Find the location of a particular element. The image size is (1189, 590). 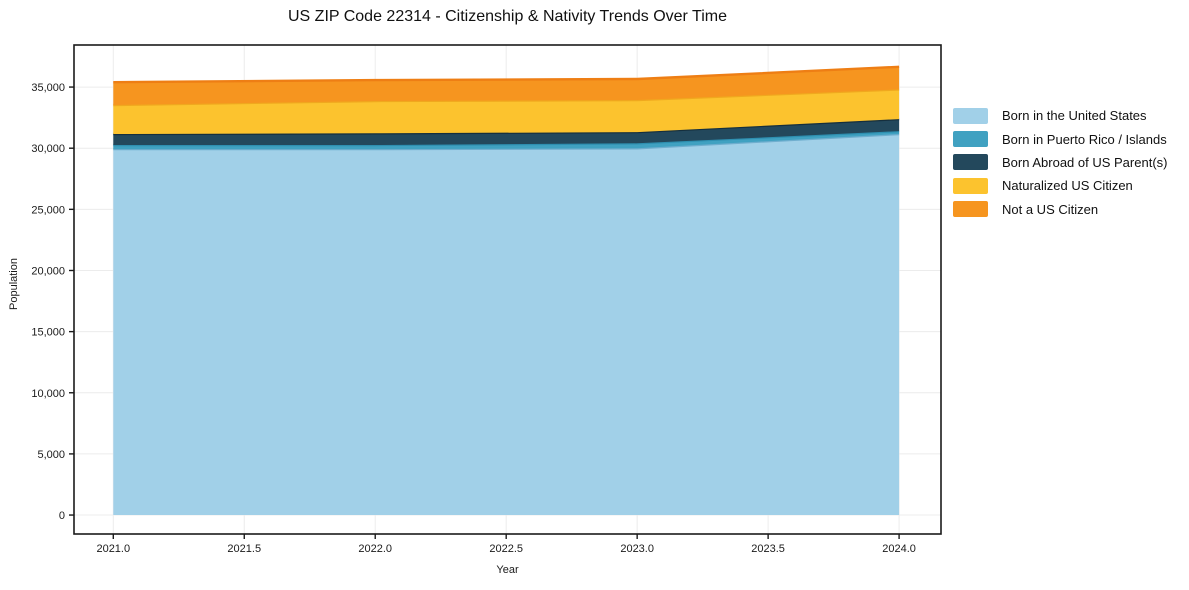

legend-label: Born in the United States is located at coordinates (1074, 116).